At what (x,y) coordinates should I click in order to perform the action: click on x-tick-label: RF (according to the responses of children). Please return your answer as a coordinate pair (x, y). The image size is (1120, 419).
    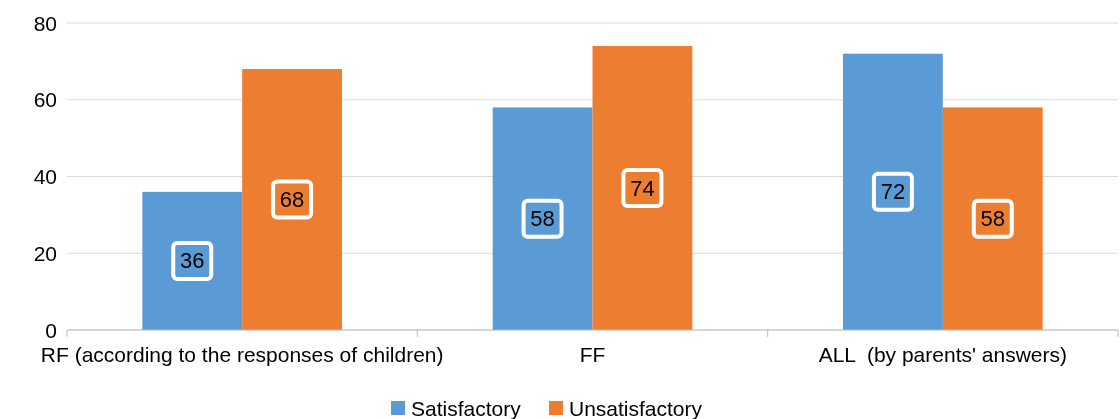
    Looking at the image, I should click on (242, 354).